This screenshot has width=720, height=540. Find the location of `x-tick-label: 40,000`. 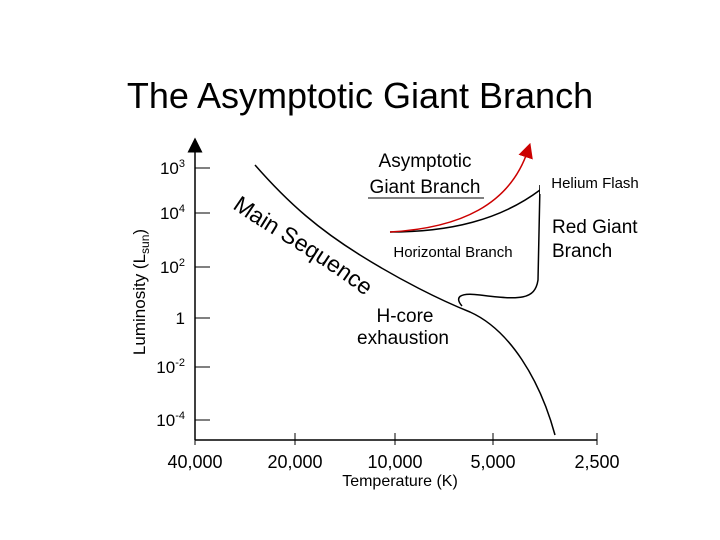

x-tick-label: 40,000 is located at coordinates (194, 462).